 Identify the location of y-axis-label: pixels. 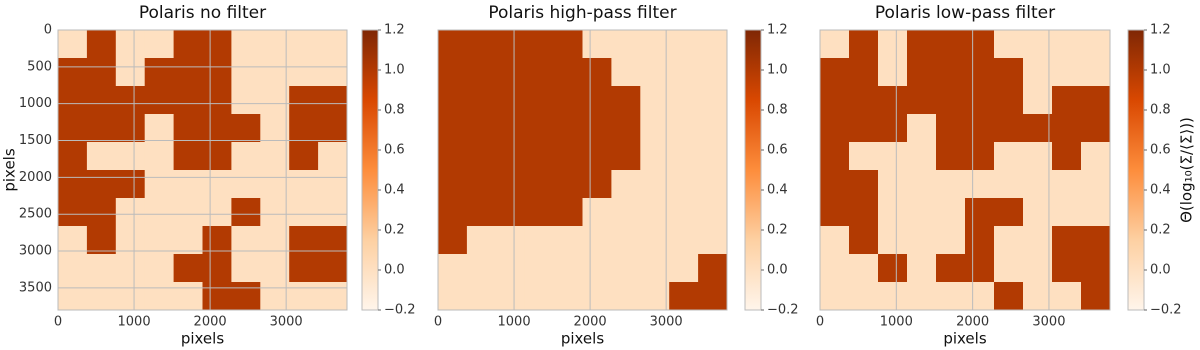
(10, 170).